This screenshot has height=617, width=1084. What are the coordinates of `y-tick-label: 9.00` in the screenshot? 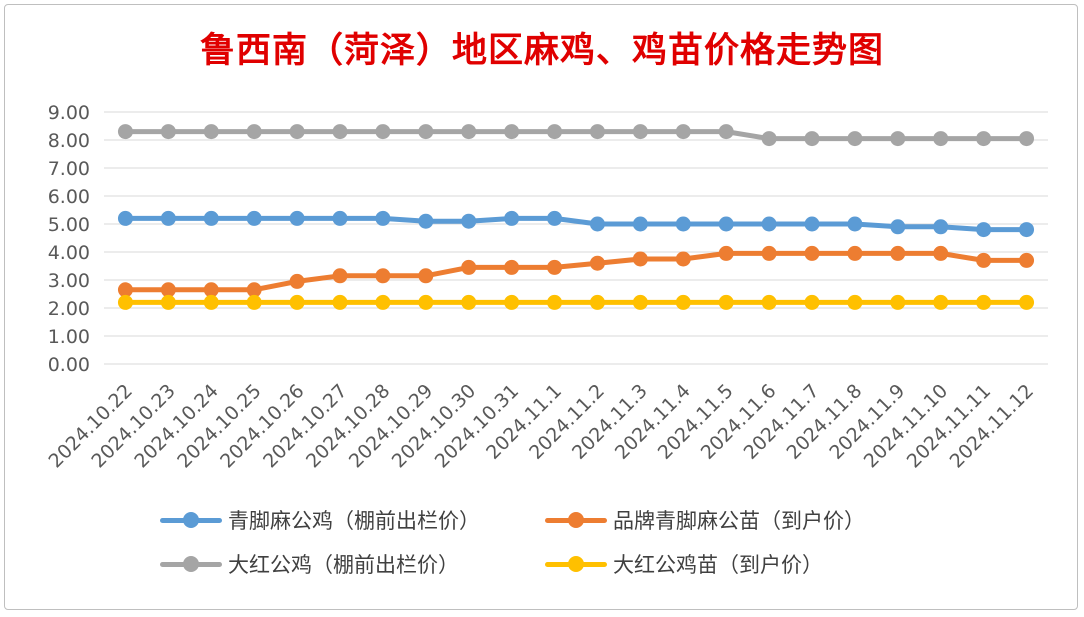 It's located at (69, 113).